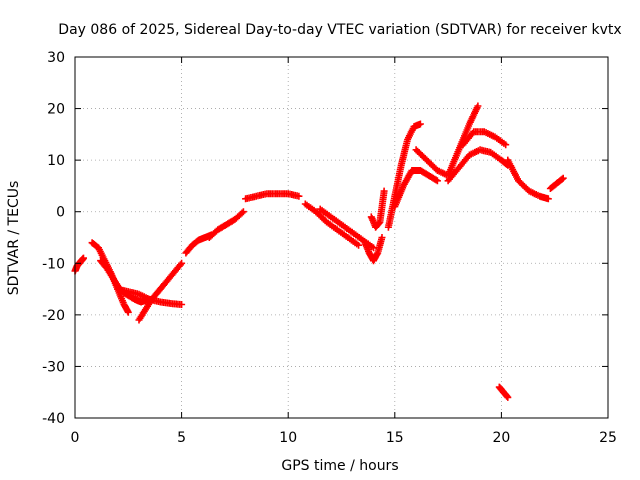 Image resolution: width=640 pixels, height=480 pixels. I want to click on x-tick-label: 25, so click(608, 438).